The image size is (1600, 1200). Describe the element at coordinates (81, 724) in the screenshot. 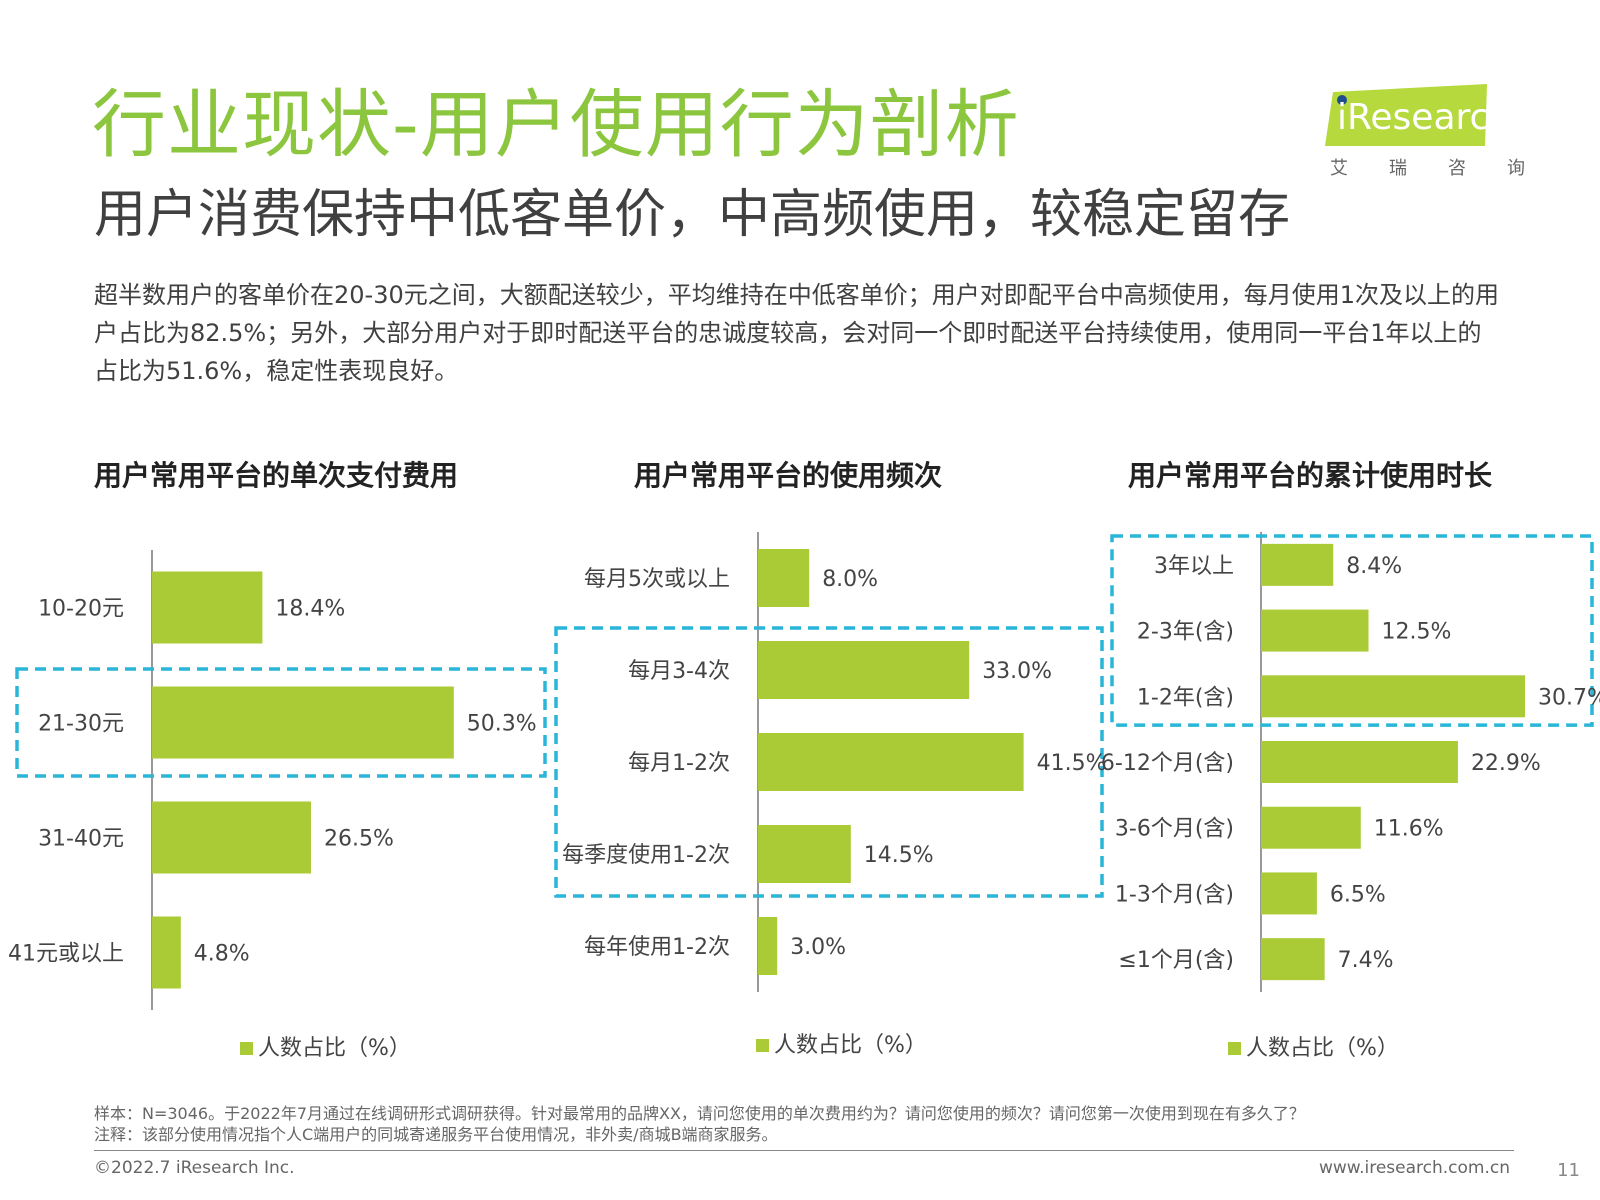

I see `chart-1-category-label: 21-30元` at that location.